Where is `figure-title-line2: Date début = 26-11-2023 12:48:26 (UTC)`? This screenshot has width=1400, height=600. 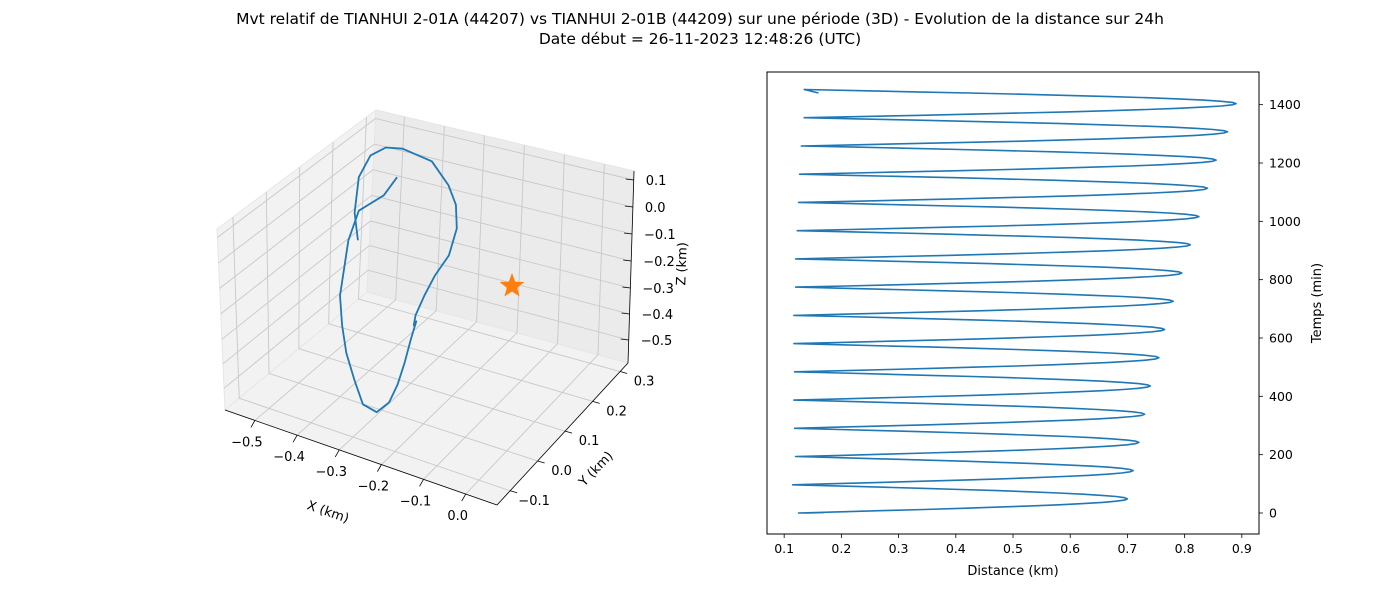 figure-title-line2: Date début = 26-11-2023 12:48:26 (UTC) is located at coordinates (700, 39).